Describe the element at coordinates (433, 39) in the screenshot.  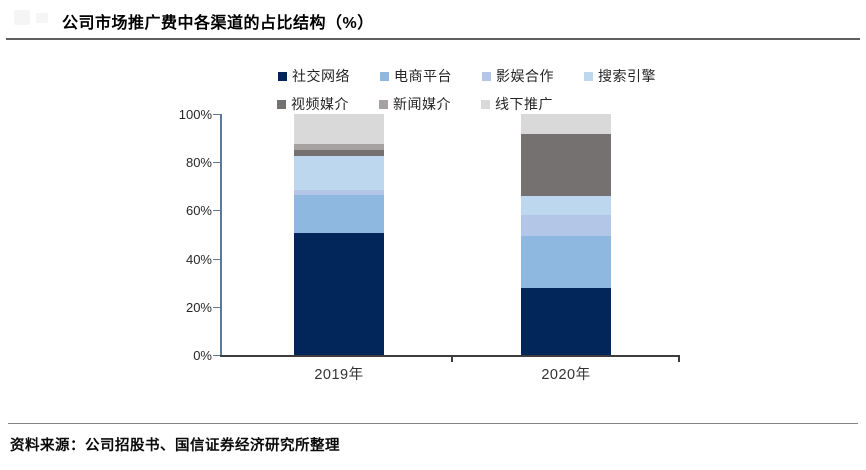
I see `title-divider` at that location.